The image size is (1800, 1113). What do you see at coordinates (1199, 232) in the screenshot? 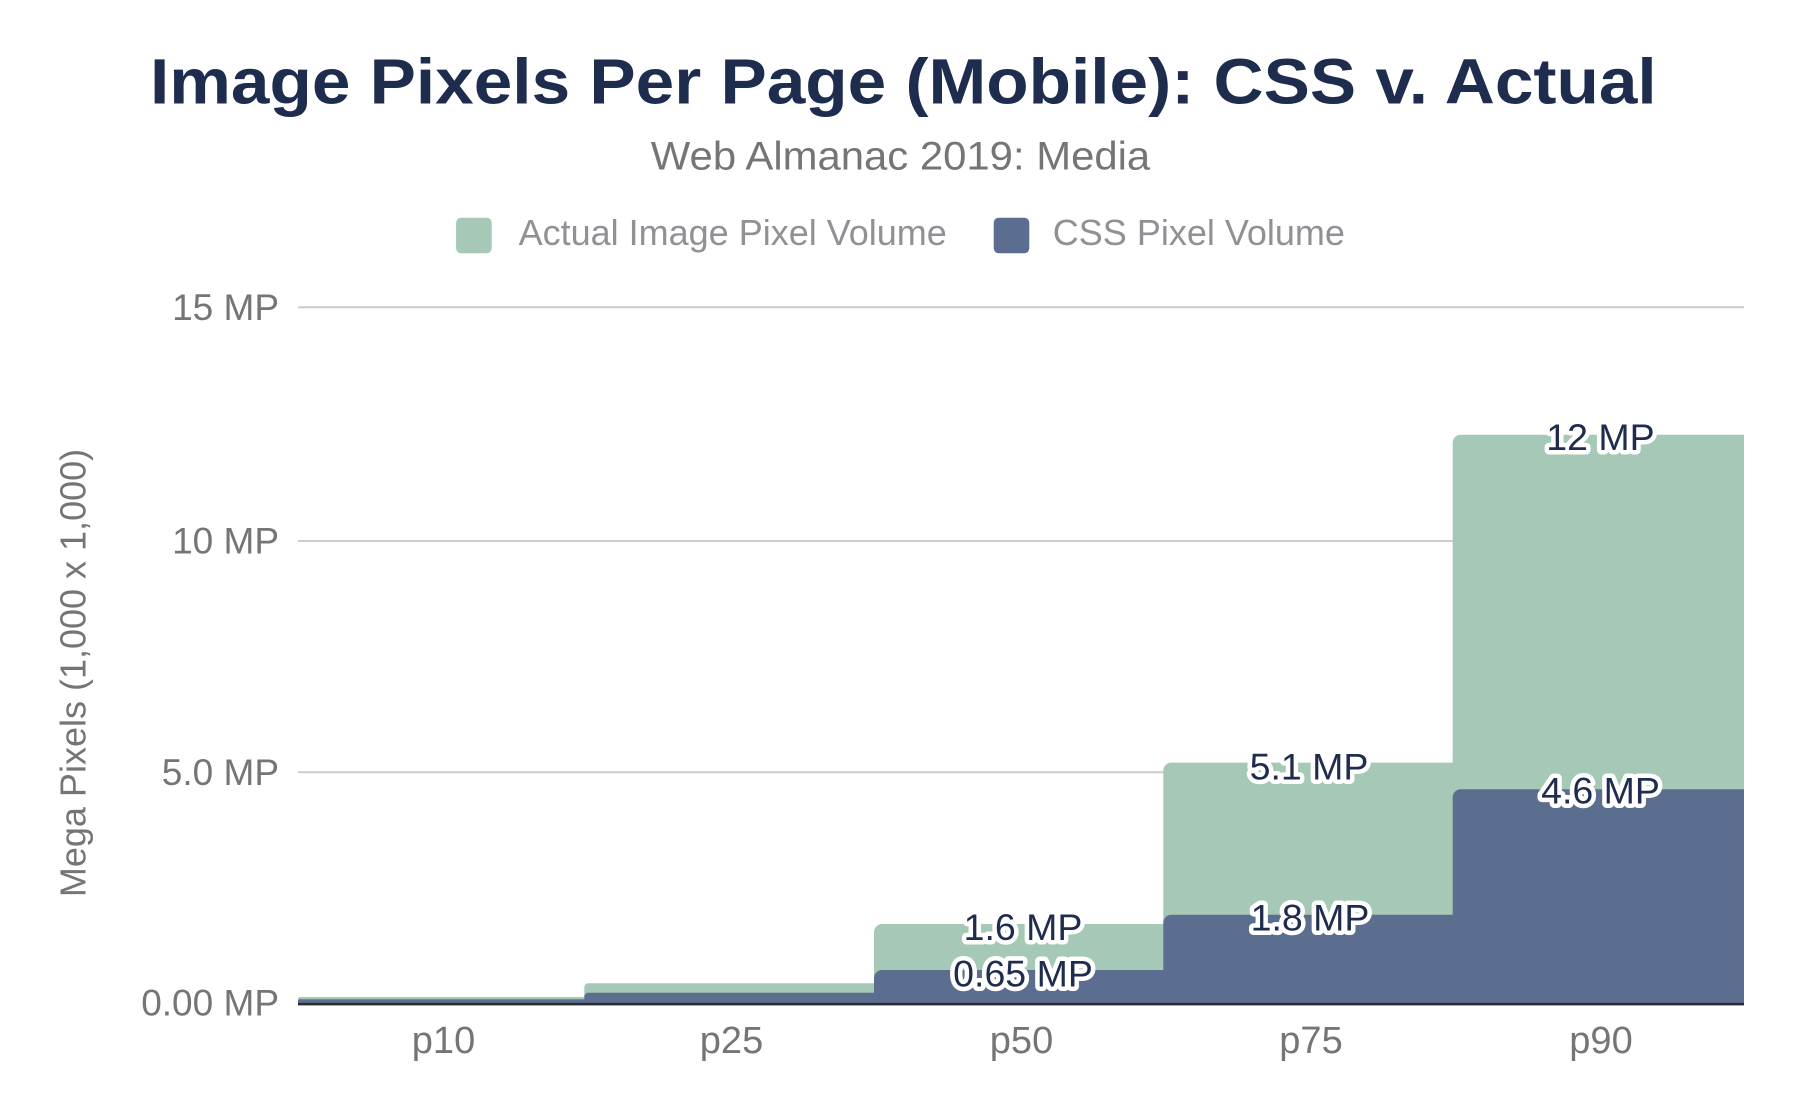
I see `svg-text: CSS Pixel Volume` at bounding box center [1199, 232].